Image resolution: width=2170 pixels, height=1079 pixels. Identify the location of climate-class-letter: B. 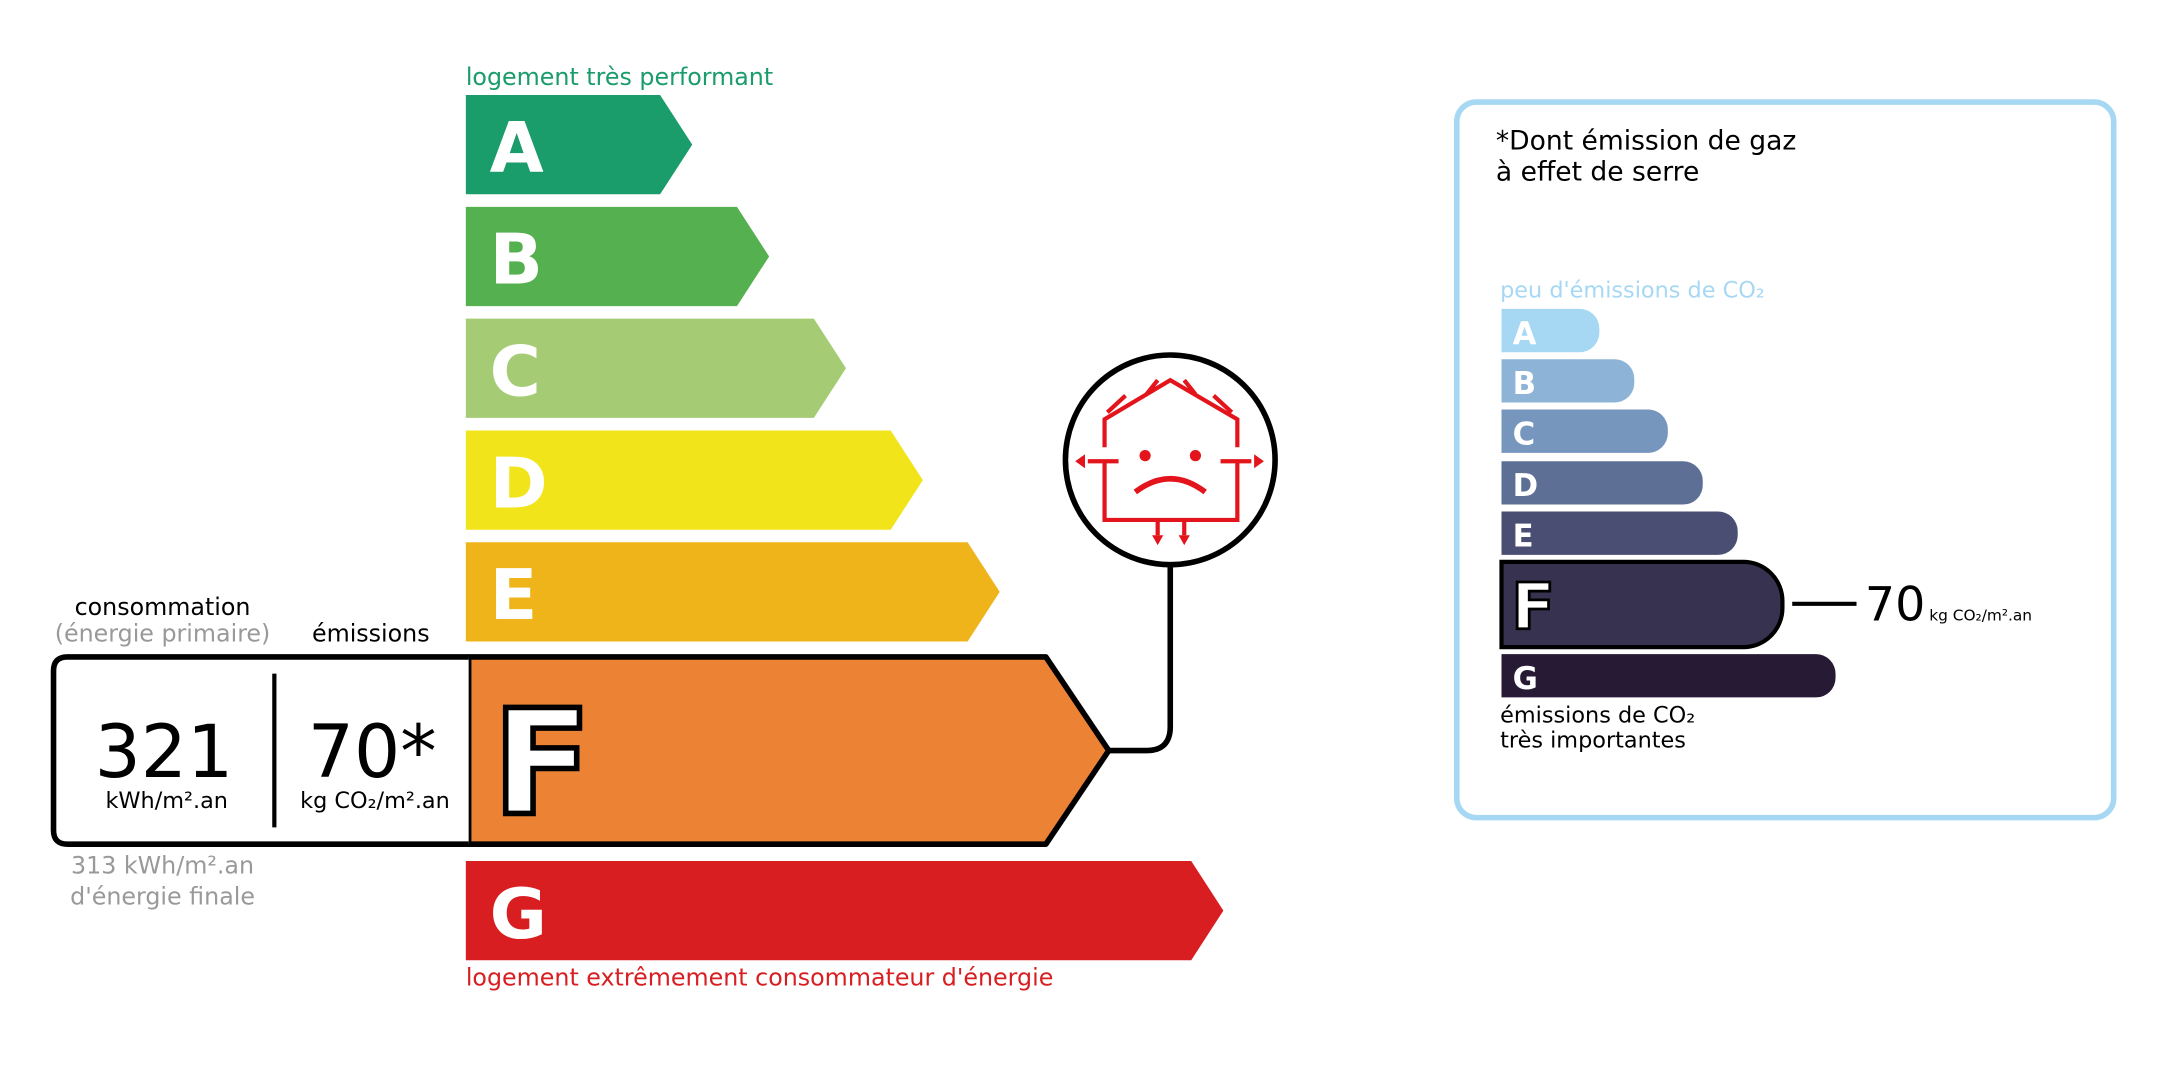
(1524, 384).